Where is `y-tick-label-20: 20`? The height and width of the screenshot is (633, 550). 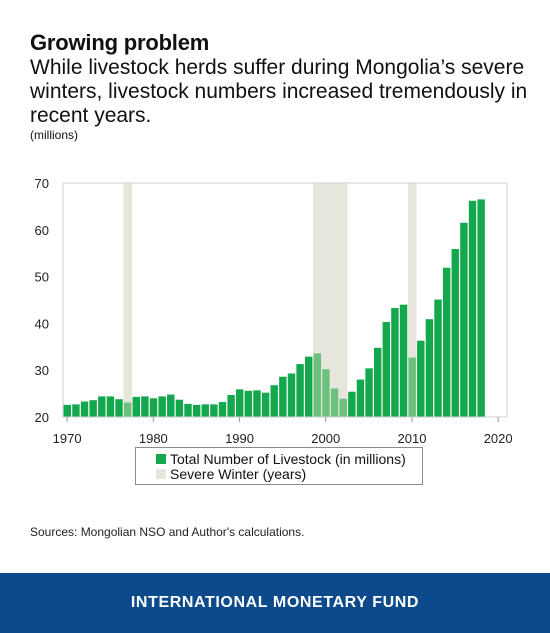
y-tick-label-20: 20 is located at coordinates (42, 417).